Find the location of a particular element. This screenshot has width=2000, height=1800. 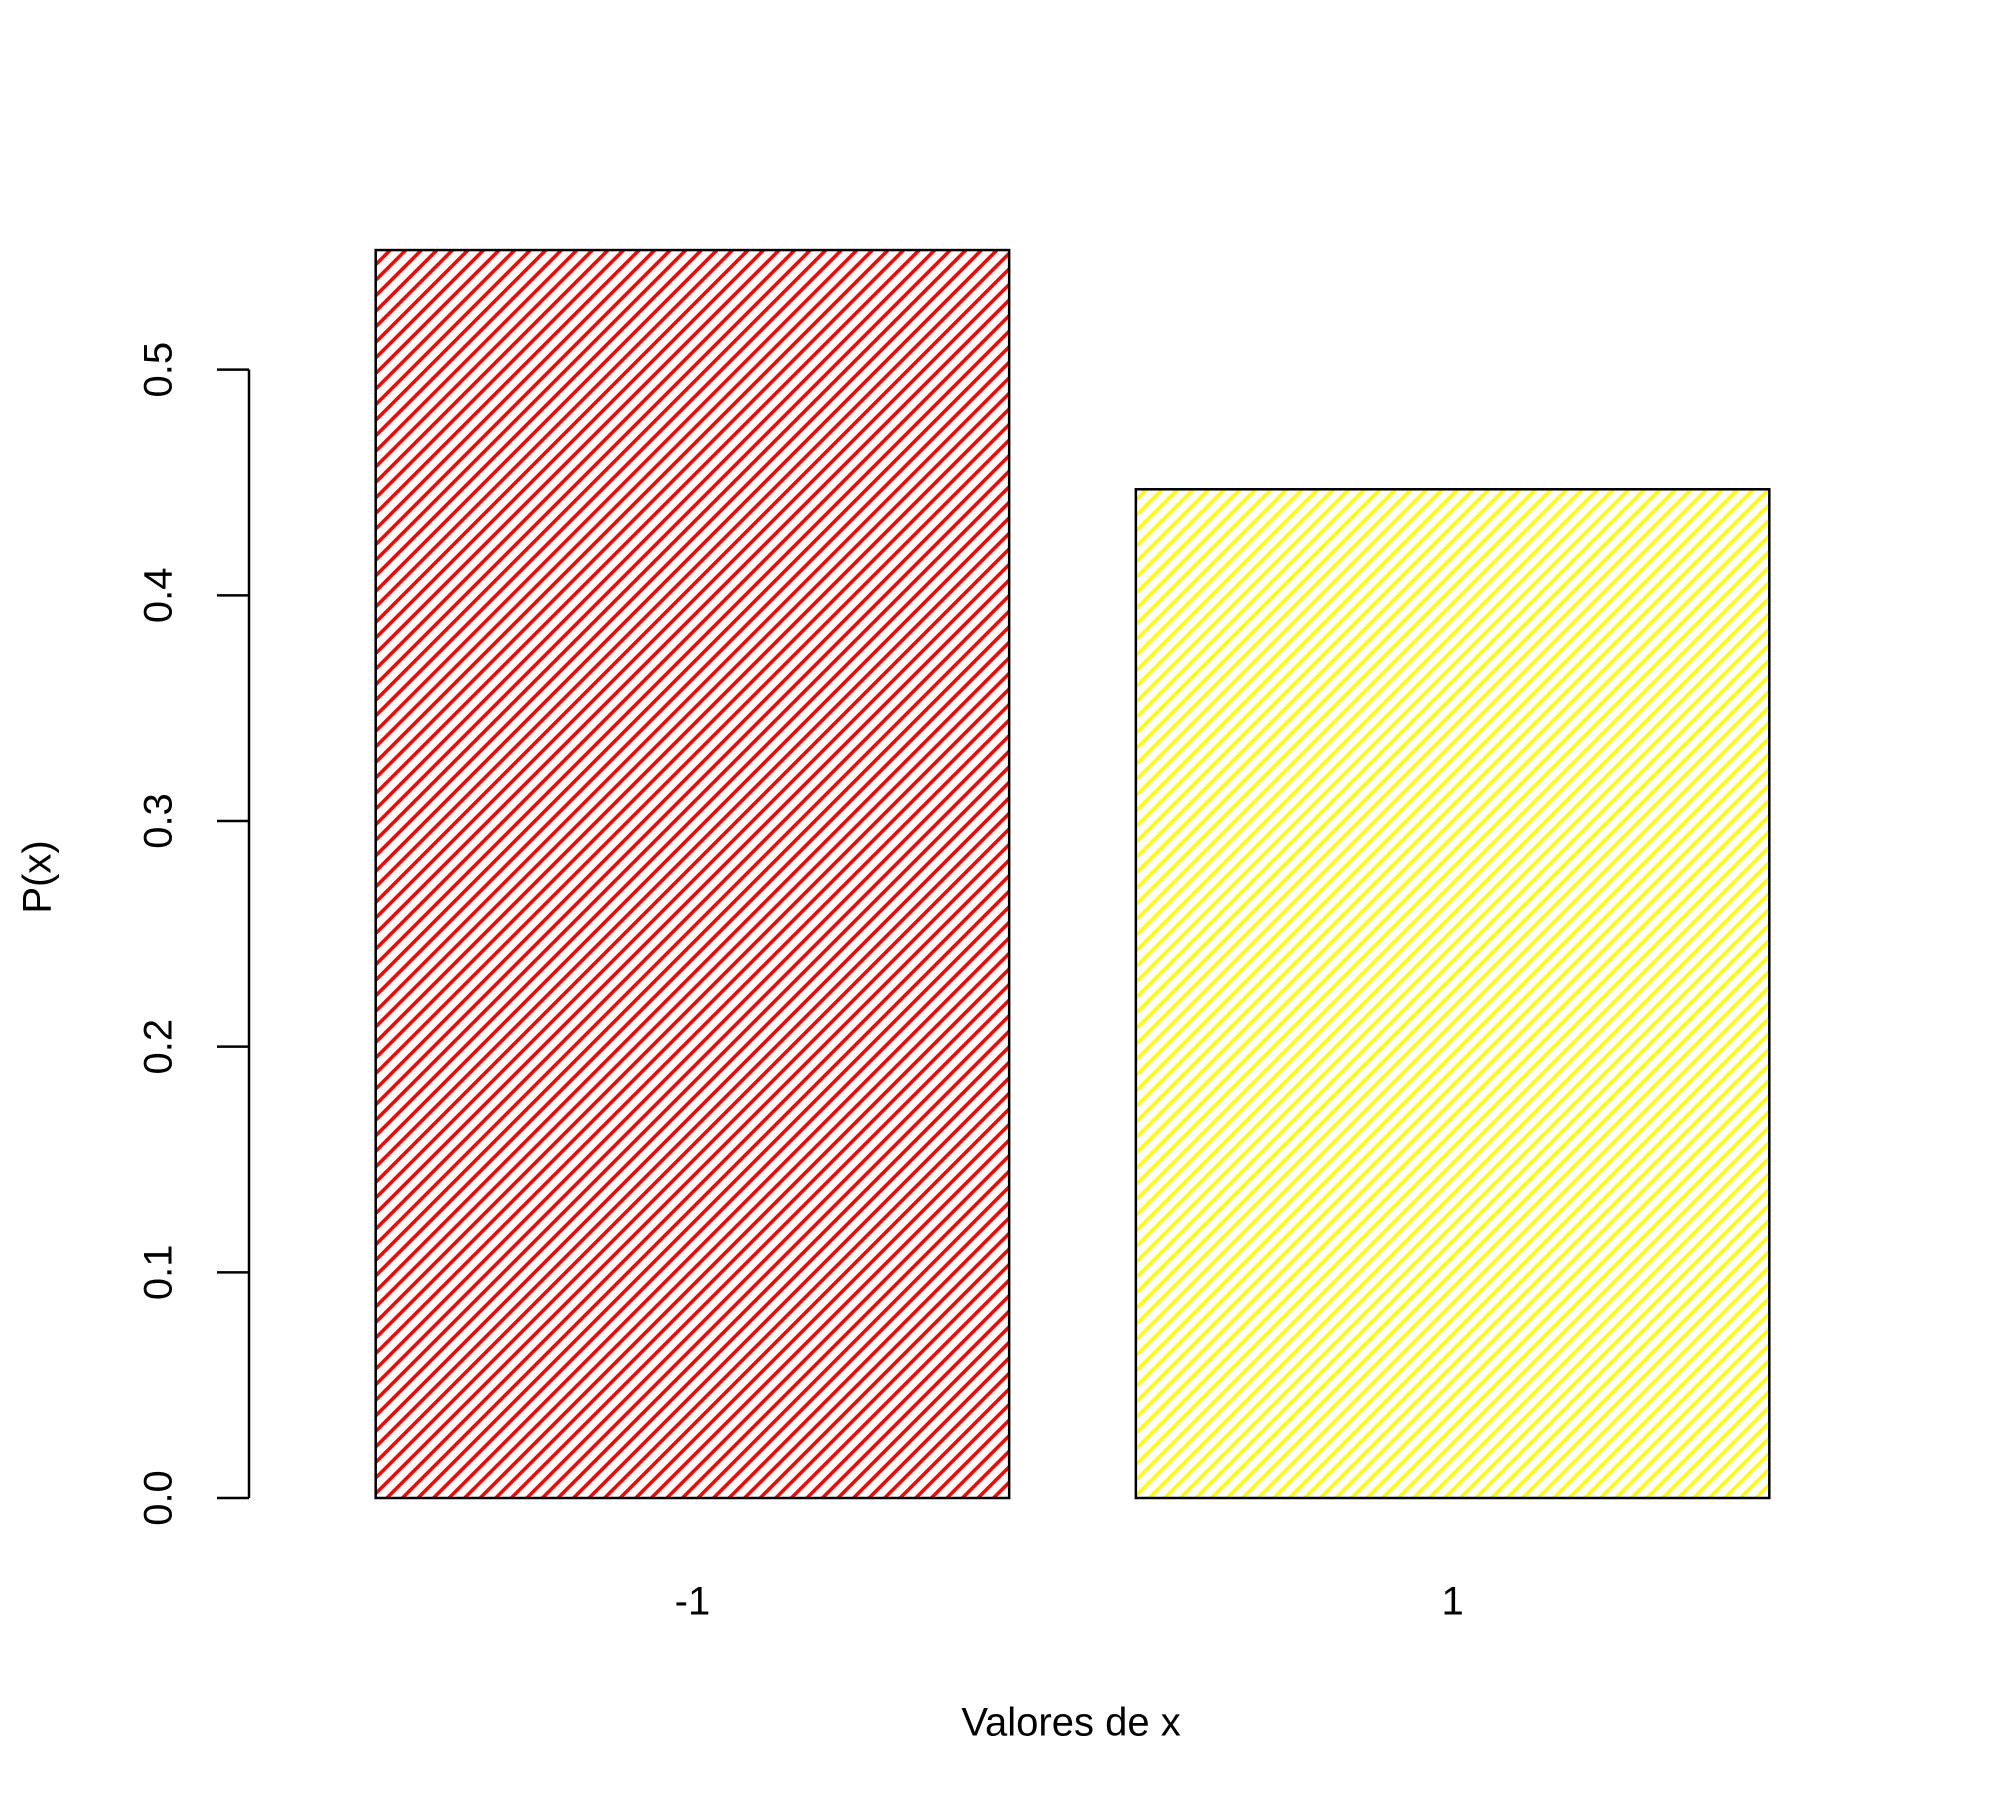

y-tick-label: 0.1 is located at coordinates (159, 1273).